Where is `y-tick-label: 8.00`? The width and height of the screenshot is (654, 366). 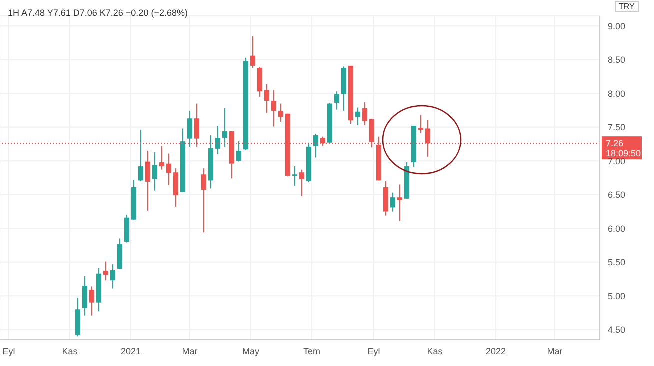
y-tick-label: 8.00 is located at coordinates (617, 93).